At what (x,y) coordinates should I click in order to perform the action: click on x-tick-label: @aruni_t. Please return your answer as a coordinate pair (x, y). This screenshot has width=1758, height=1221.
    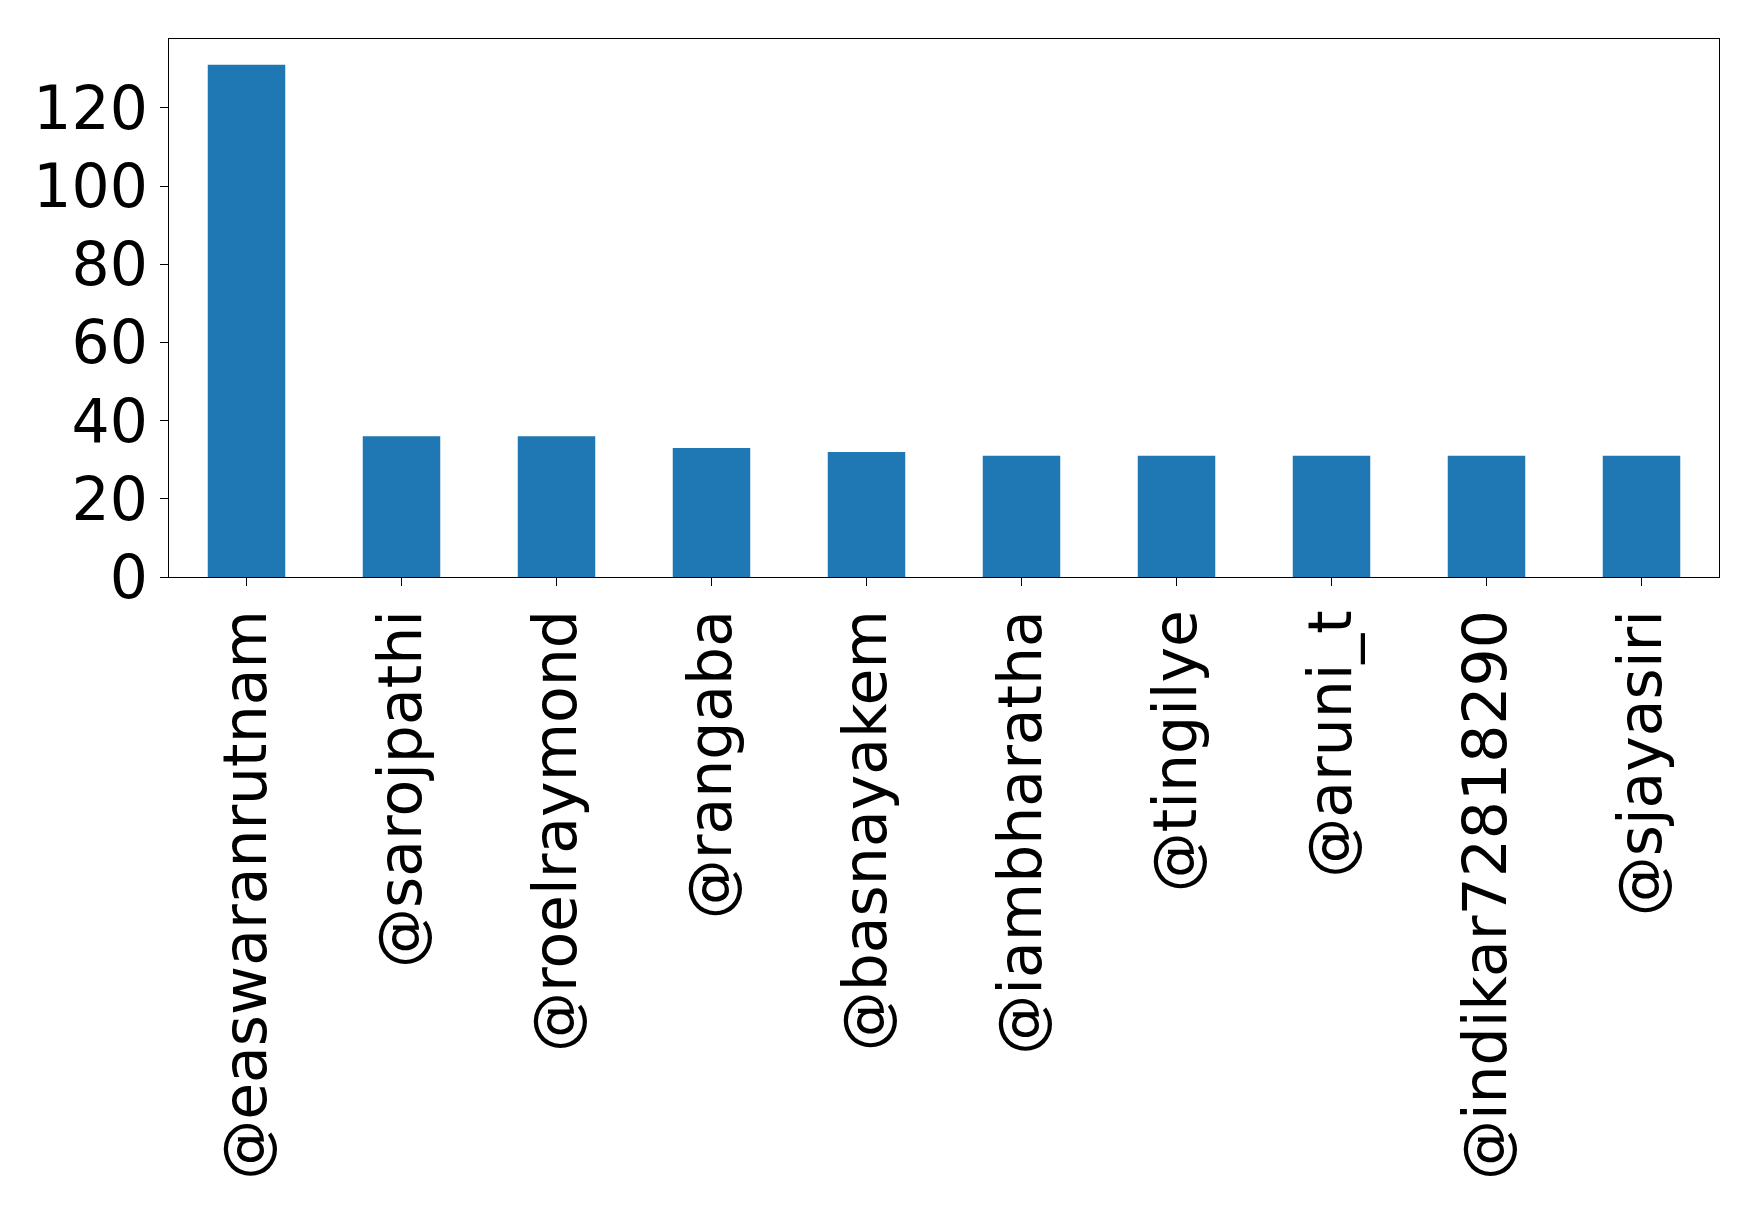
    Looking at the image, I should click on (1330, 744).